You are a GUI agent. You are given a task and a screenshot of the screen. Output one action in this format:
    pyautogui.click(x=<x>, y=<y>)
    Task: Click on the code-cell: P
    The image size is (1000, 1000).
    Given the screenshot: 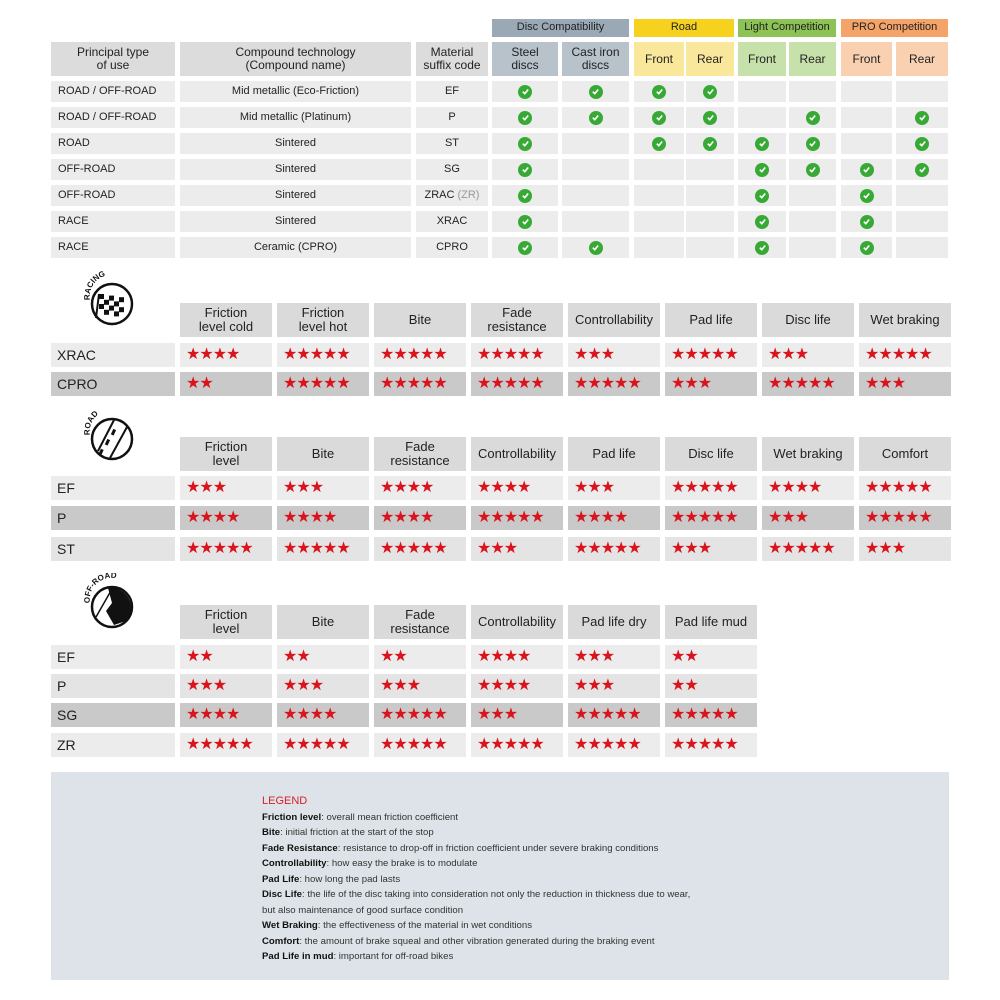 What is the action you would take?
    pyautogui.click(x=452, y=117)
    